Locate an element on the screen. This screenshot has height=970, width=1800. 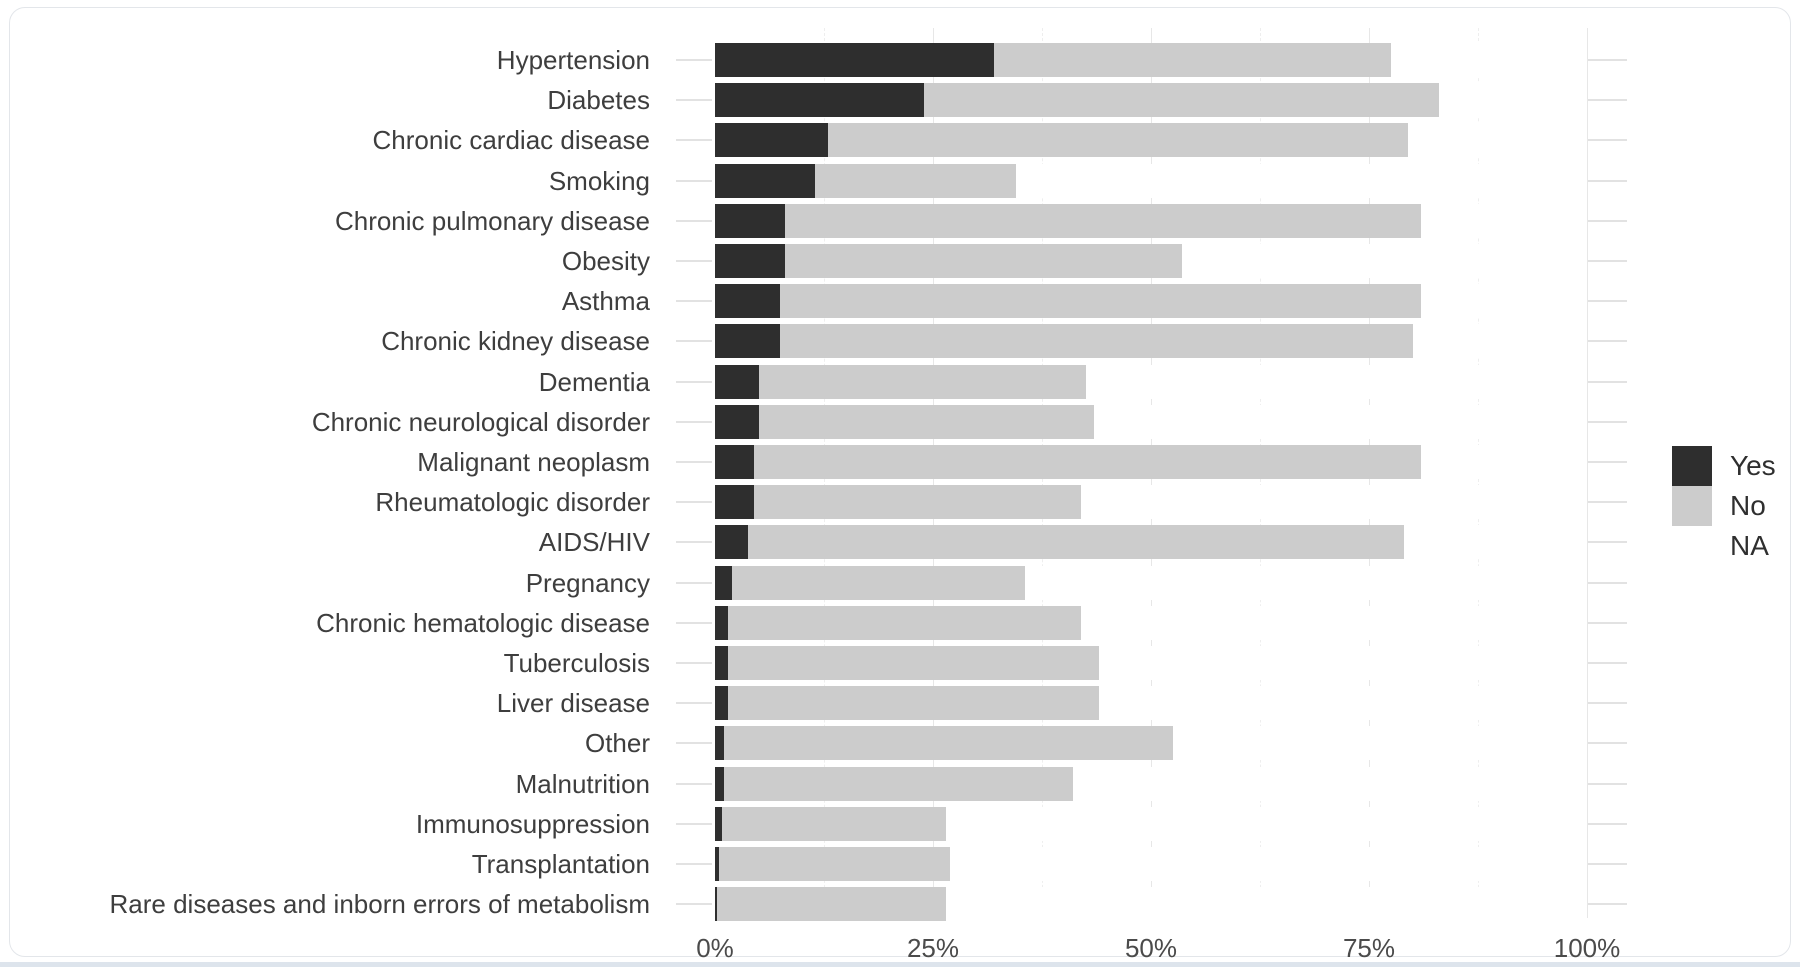
legend-swatch-na is located at coordinates (1692, 546).